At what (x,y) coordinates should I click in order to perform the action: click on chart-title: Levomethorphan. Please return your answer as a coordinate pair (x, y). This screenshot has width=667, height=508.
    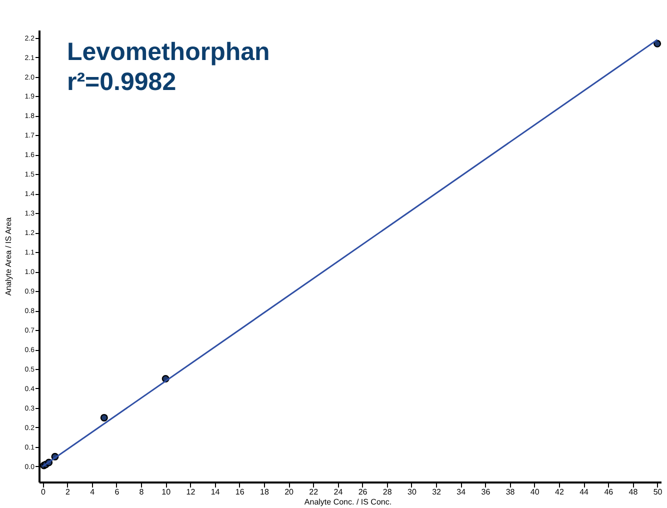
    Looking at the image, I should click on (168, 52).